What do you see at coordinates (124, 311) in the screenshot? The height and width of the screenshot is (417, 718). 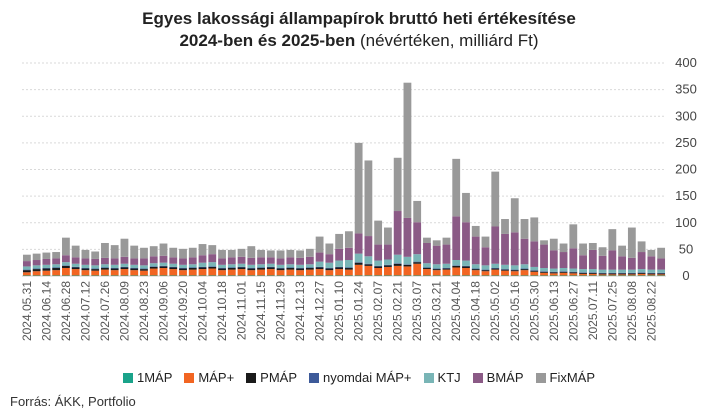 I see `x-tick-label: 2024.08.09` at bounding box center [124, 311].